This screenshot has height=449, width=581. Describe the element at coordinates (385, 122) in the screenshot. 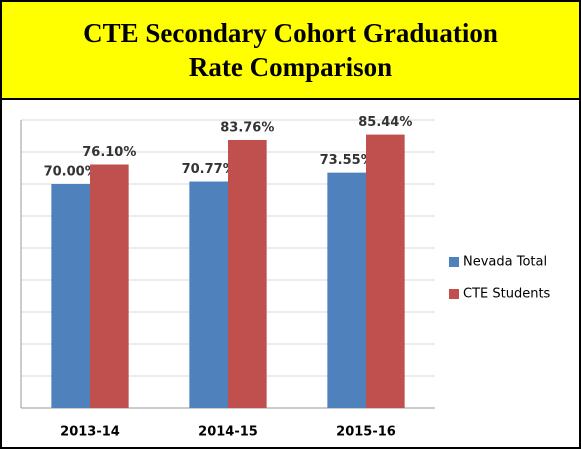

I see `data-label: 85.44%` at that location.